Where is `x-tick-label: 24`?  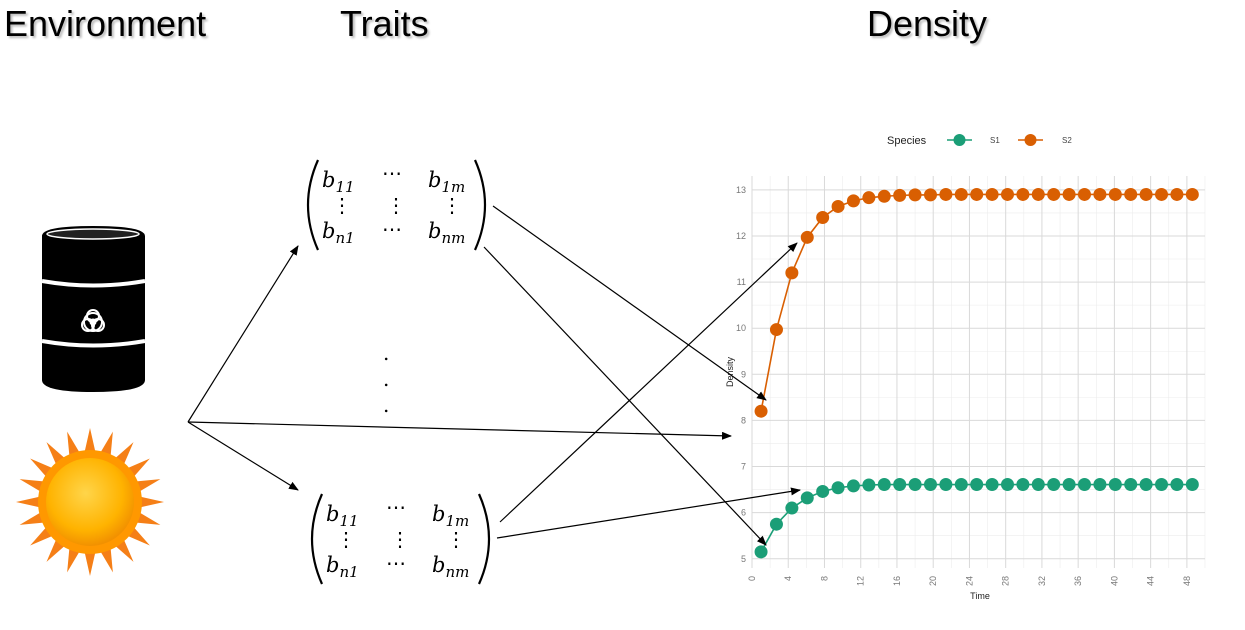
x-tick-label: 24 is located at coordinates (969, 581).